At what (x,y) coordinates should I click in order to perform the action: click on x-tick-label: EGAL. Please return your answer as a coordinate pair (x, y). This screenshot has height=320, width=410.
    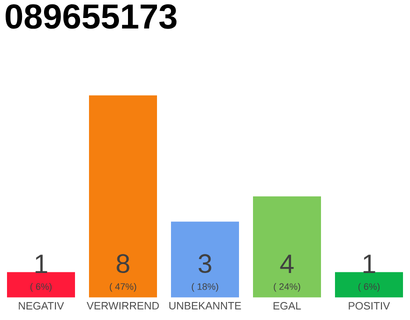
    Looking at the image, I should click on (287, 306).